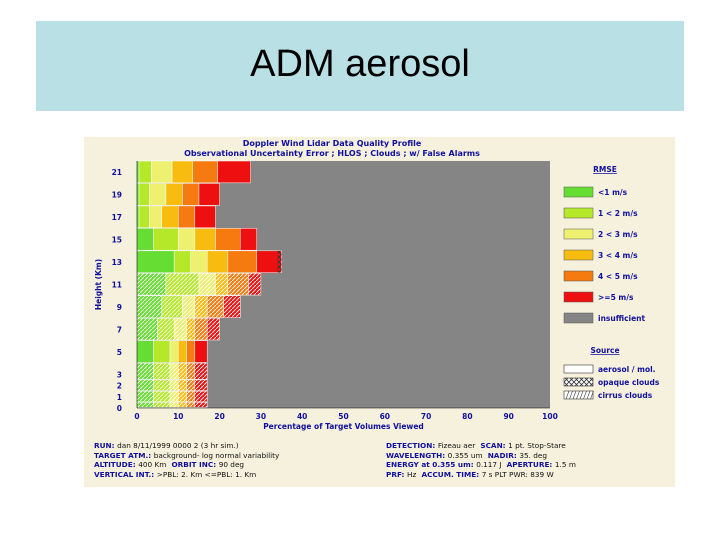 The image size is (720, 540). What do you see at coordinates (578, 395) in the screenshot?
I see `legend-source-swatch` at bounding box center [578, 395].